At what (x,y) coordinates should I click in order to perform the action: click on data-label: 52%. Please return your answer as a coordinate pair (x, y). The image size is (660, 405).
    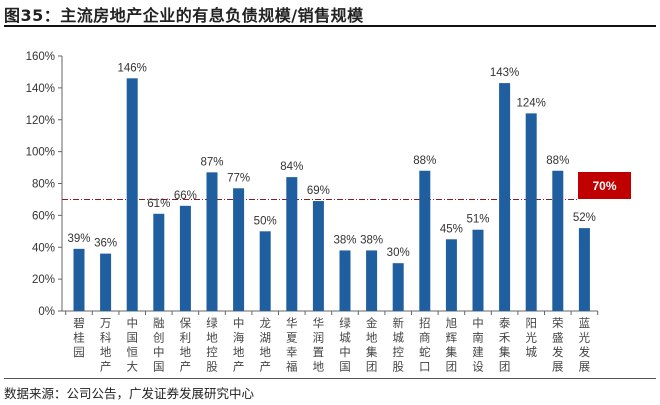
    Looking at the image, I should click on (584, 218).